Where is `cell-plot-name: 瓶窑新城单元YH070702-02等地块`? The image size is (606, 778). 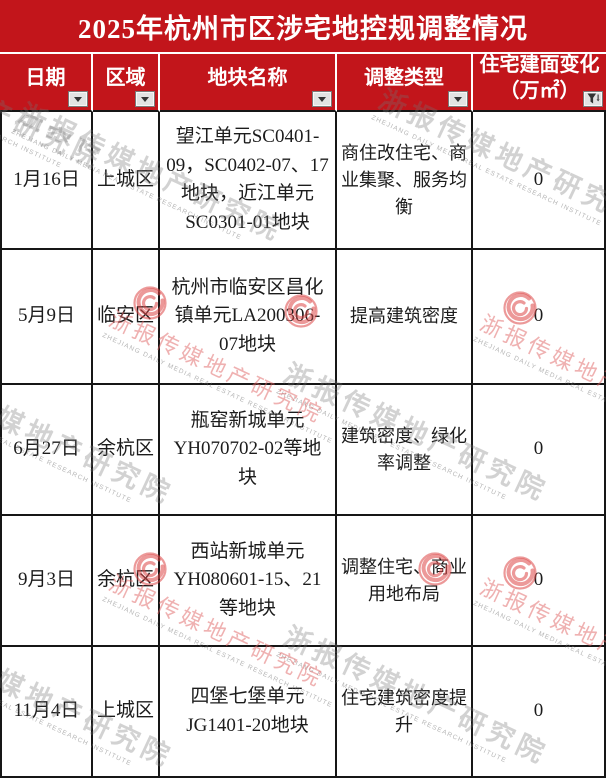 cell-plot-name: 瓶窑新城单元YH070702-02等地块 is located at coordinates (248, 450).